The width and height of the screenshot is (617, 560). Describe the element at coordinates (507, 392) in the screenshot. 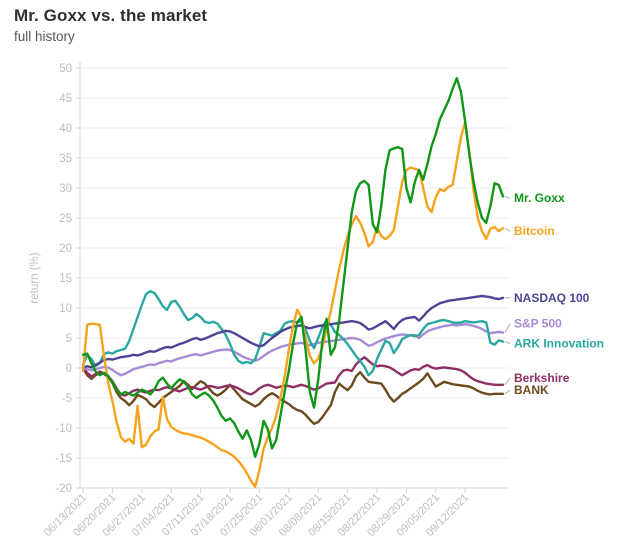

I see `label-connector-bank` at that location.